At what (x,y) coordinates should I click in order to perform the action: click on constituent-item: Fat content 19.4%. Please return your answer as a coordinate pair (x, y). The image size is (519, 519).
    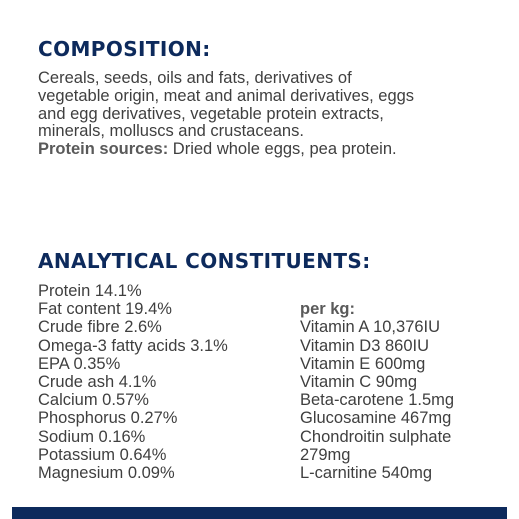
    Looking at the image, I should click on (105, 309).